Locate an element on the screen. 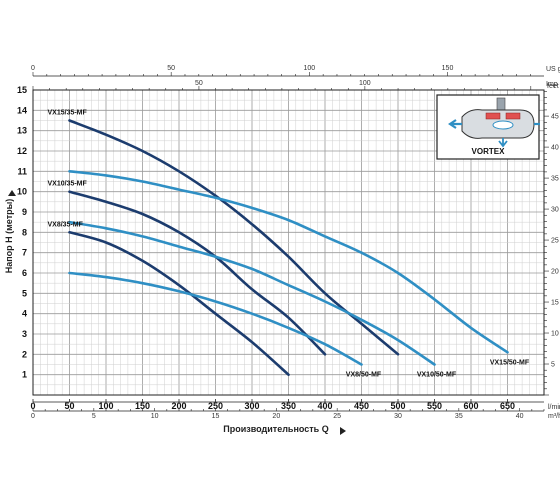 The width and height of the screenshot is (560, 504). x-tick-label: 50 is located at coordinates (69, 406).